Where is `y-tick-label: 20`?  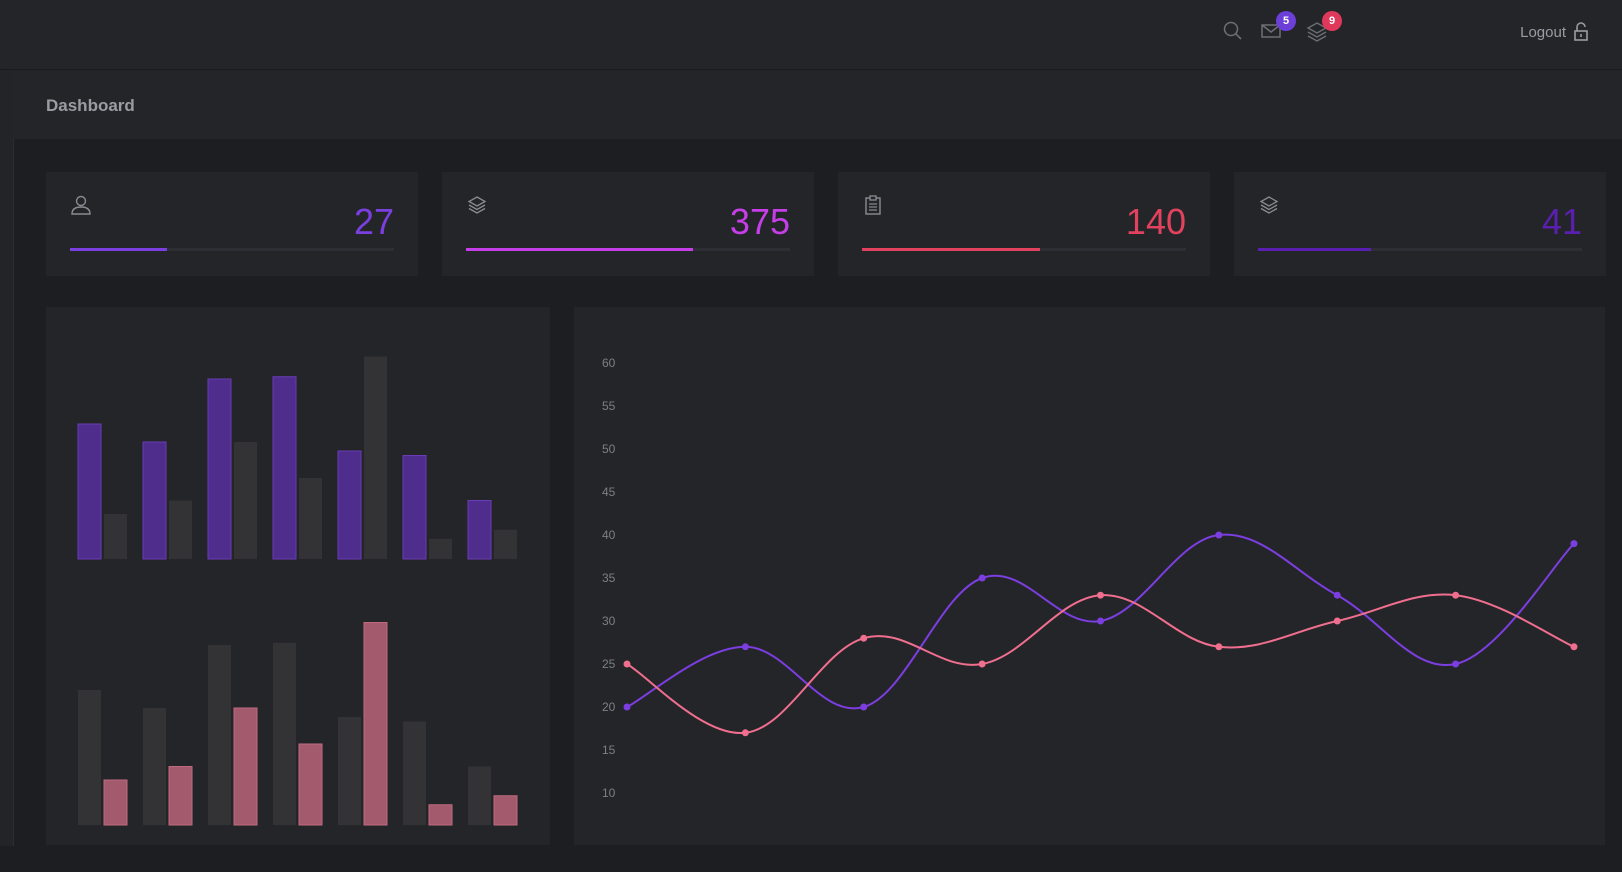
y-tick-label: 20 is located at coordinates (609, 707).